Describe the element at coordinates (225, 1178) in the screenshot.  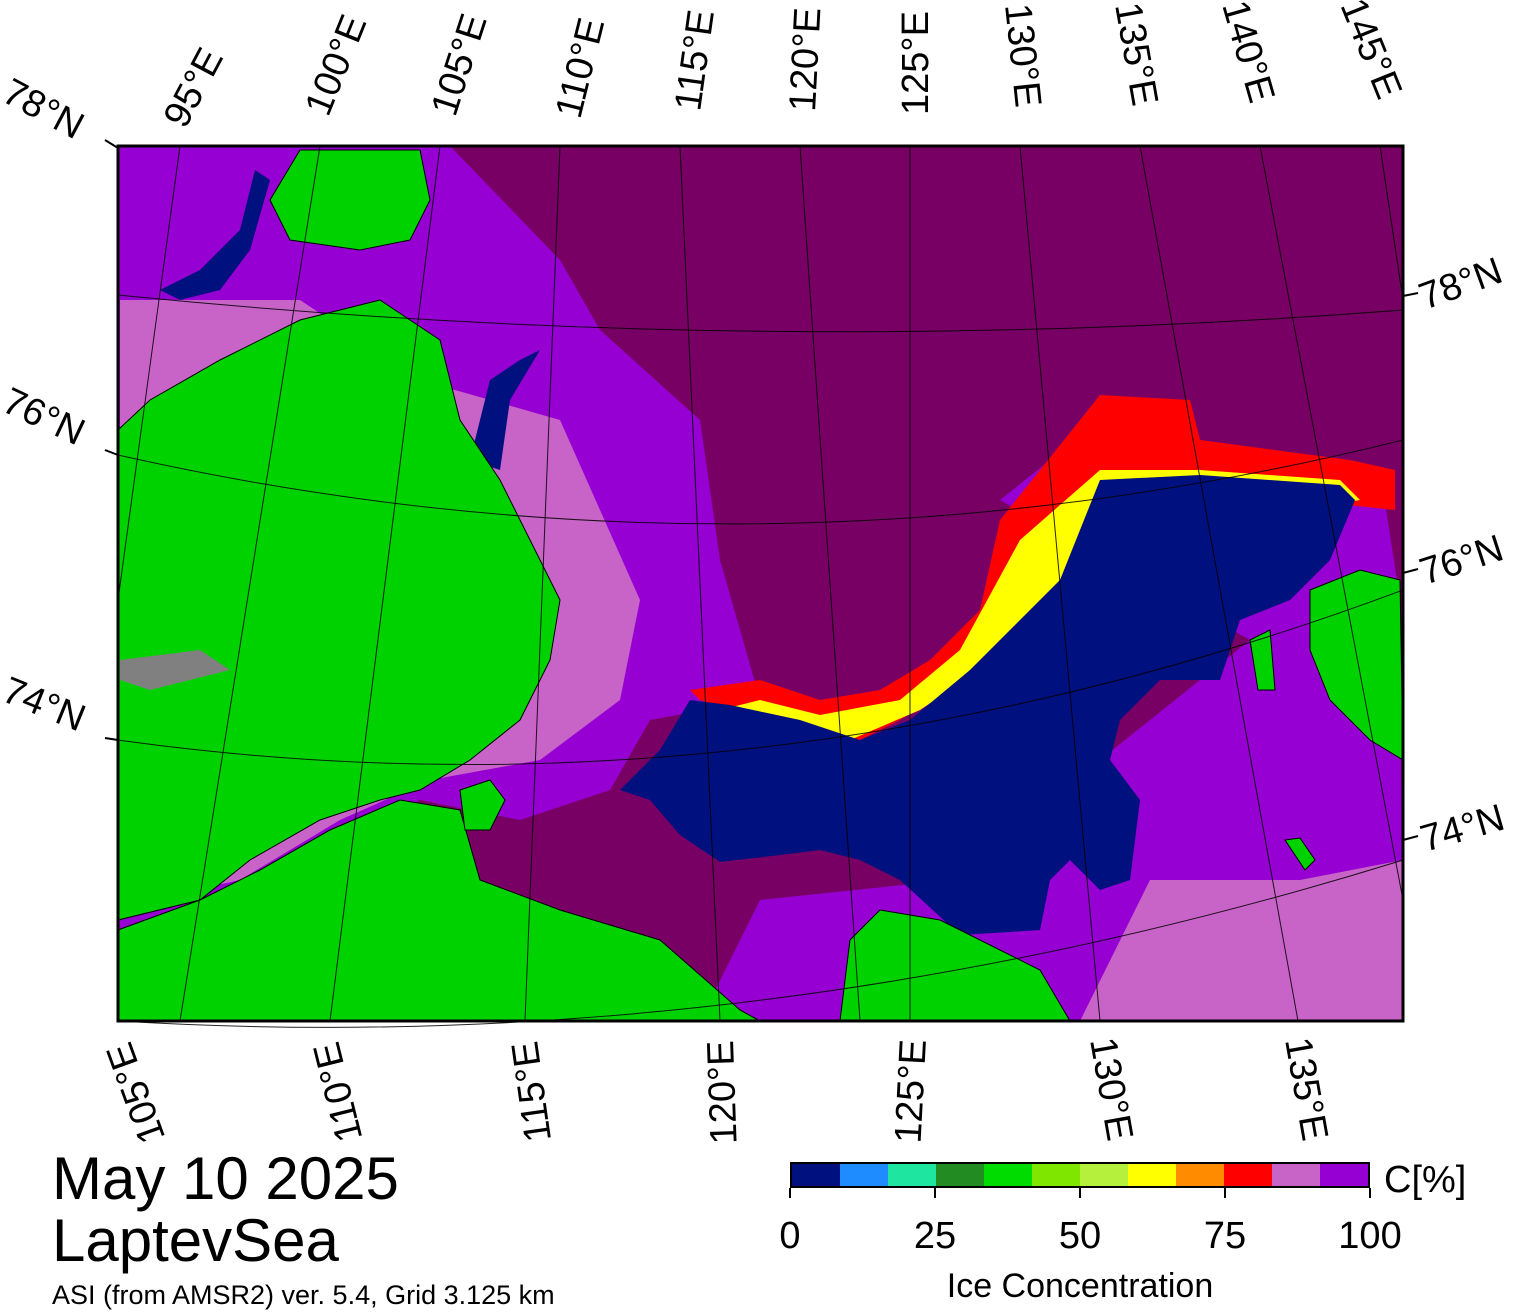
I see `date-title: May 10 2025` at that location.